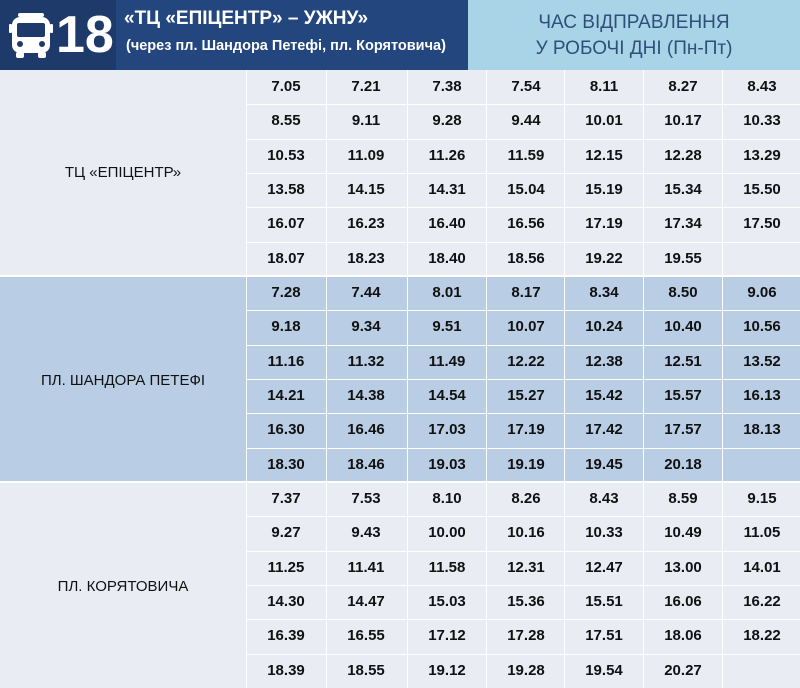 This screenshot has width=800, height=688. I want to click on departure-time-cell: 15.27, so click(526, 395).